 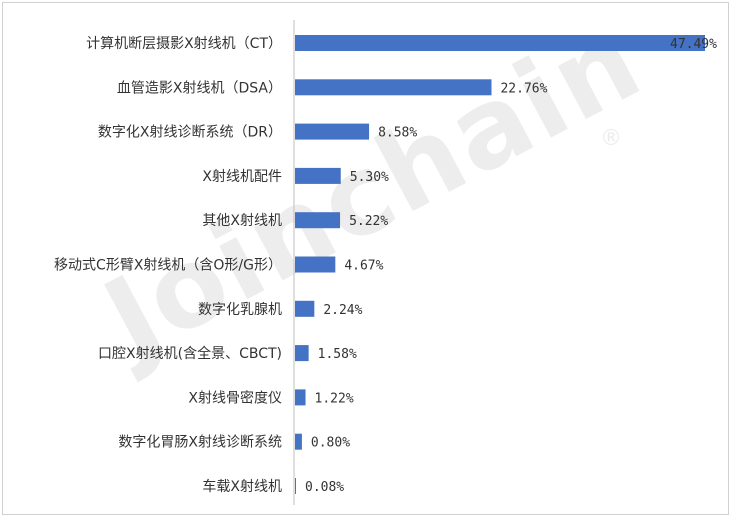 I want to click on category-label-4: 其他X射线机, so click(x=242, y=221).